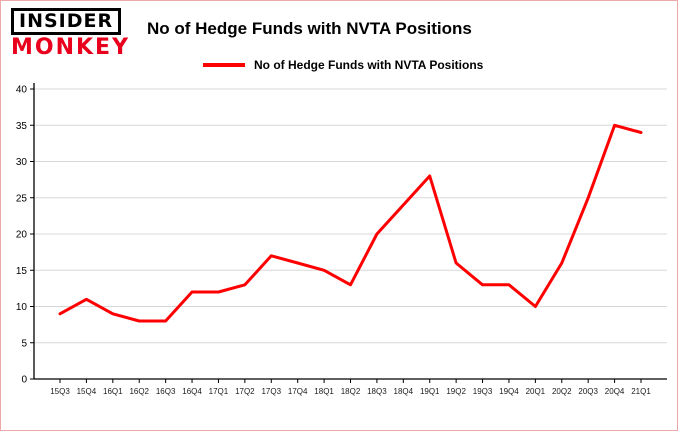 The height and width of the screenshot is (431, 678). Describe the element at coordinates (298, 391) in the screenshot. I see `x-tick-label: 17Q4` at that location.